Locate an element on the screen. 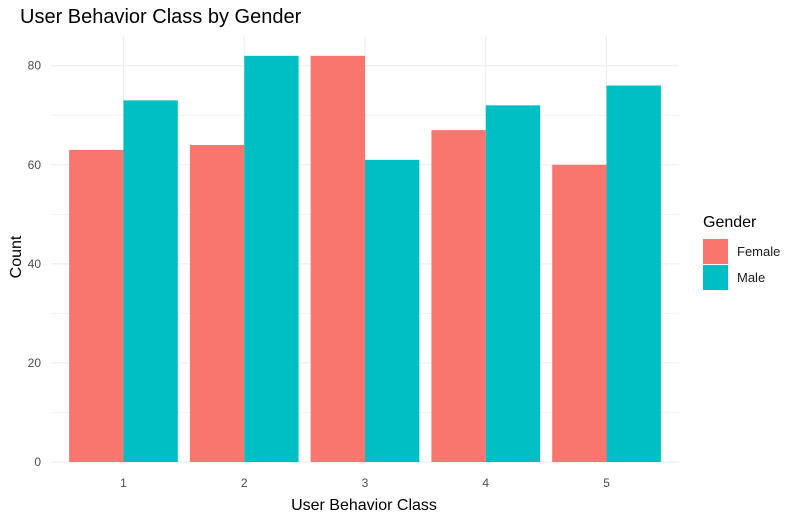 This screenshot has height=525, width=797. x-tick-label: 3 is located at coordinates (365, 483).